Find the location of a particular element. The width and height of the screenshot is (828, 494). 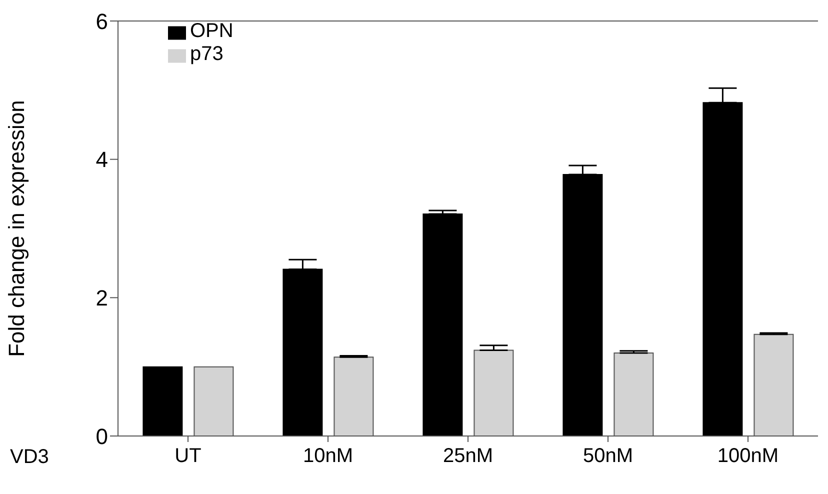

legend-label: p73 is located at coordinates (207, 54).